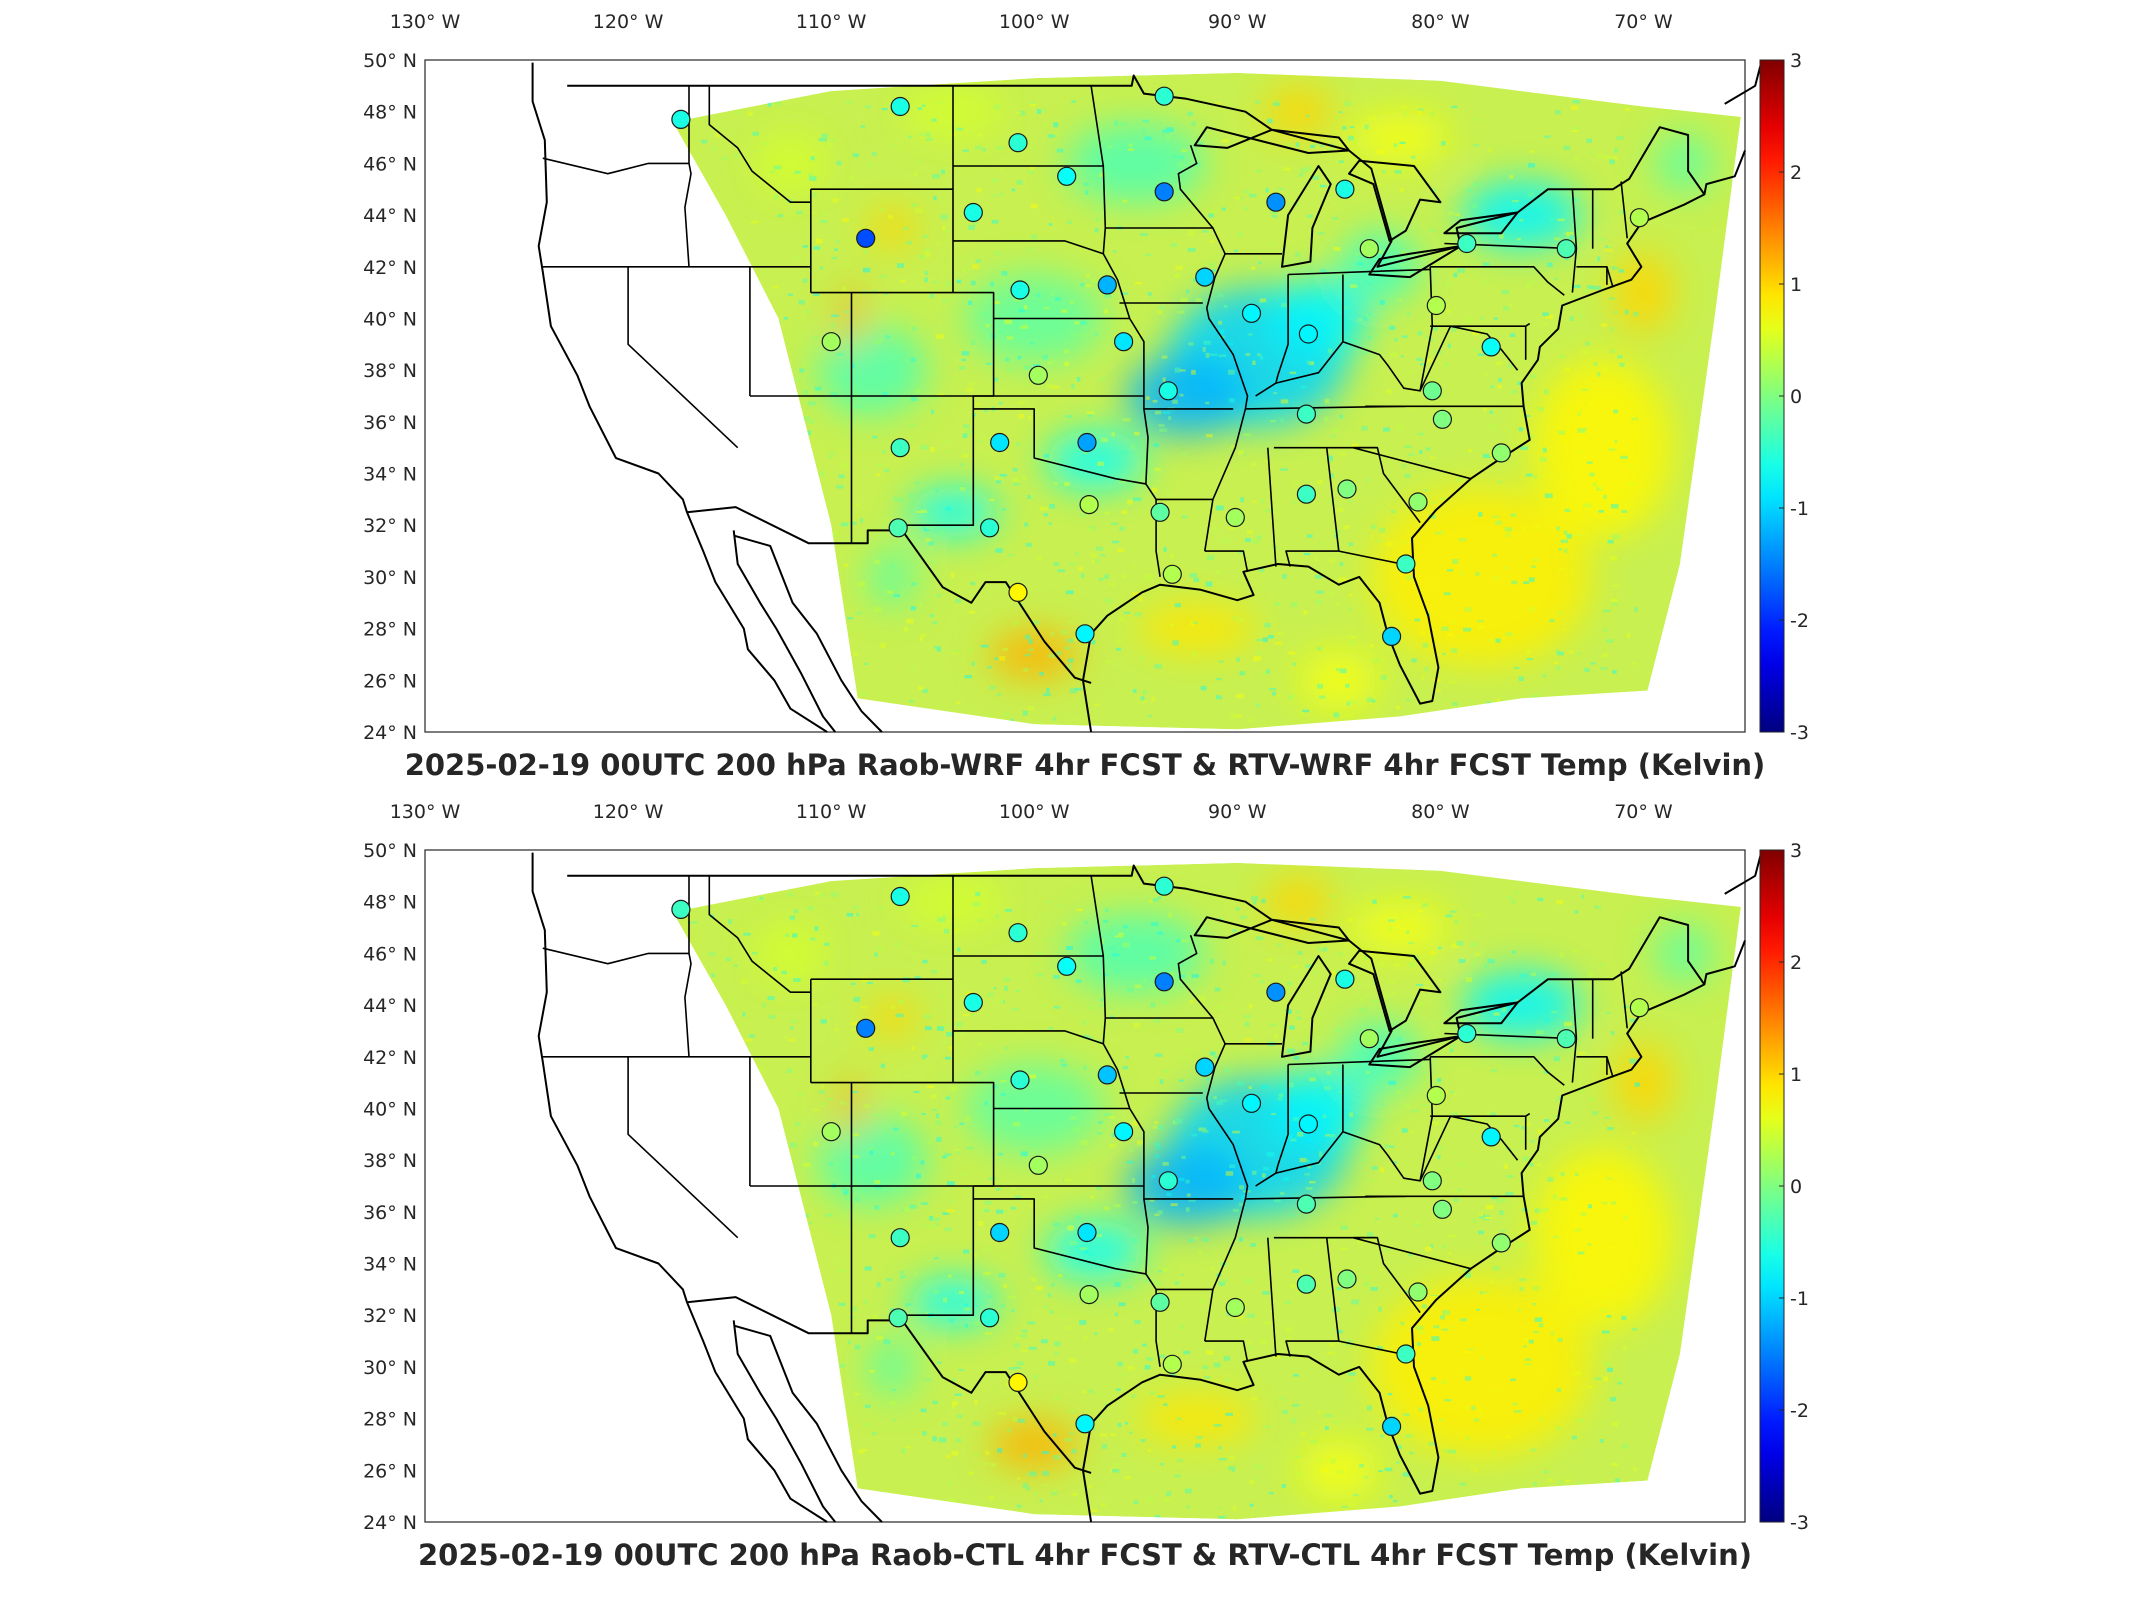  What do you see at coordinates (1237, 22) in the screenshot?
I see `lon-tick-label: 90° W` at bounding box center [1237, 22].